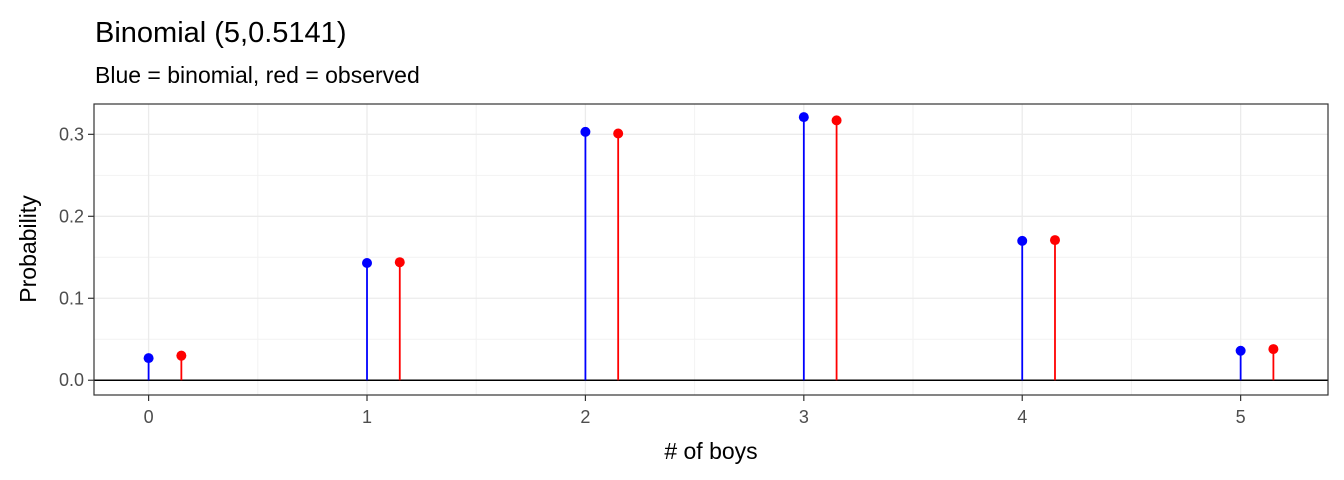  What do you see at coordinates (1241, 417) in the screenshot?
I see `x-tick-label: 5` at bounding box center [1241, 417].